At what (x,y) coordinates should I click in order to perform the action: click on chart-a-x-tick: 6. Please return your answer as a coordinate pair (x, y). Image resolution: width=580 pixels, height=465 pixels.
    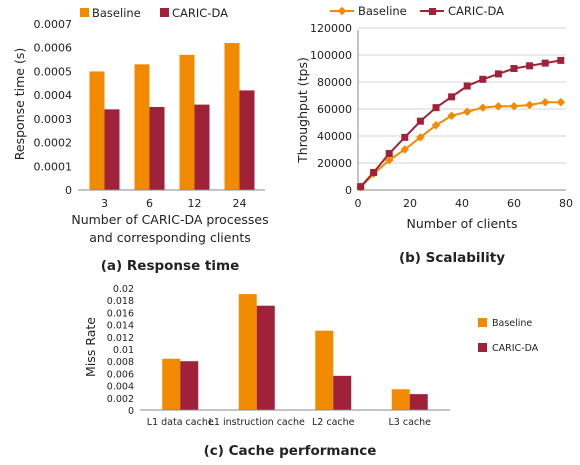
    Looking at the image, I should click on (149, 203).